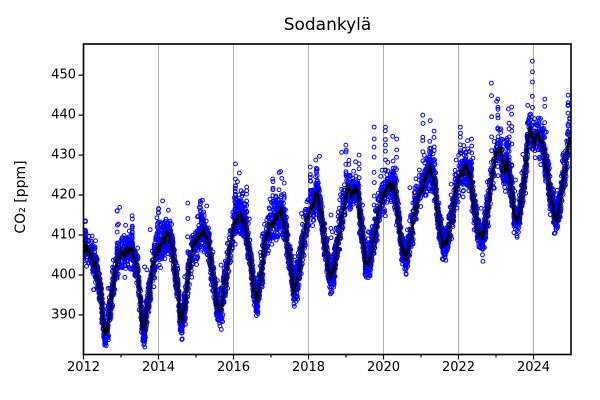 The height and width of the screenshot is (400, 600). Describe the element at coordinates (63, 275) in the screenshot. I see `y-tick-label: 400` at that location.